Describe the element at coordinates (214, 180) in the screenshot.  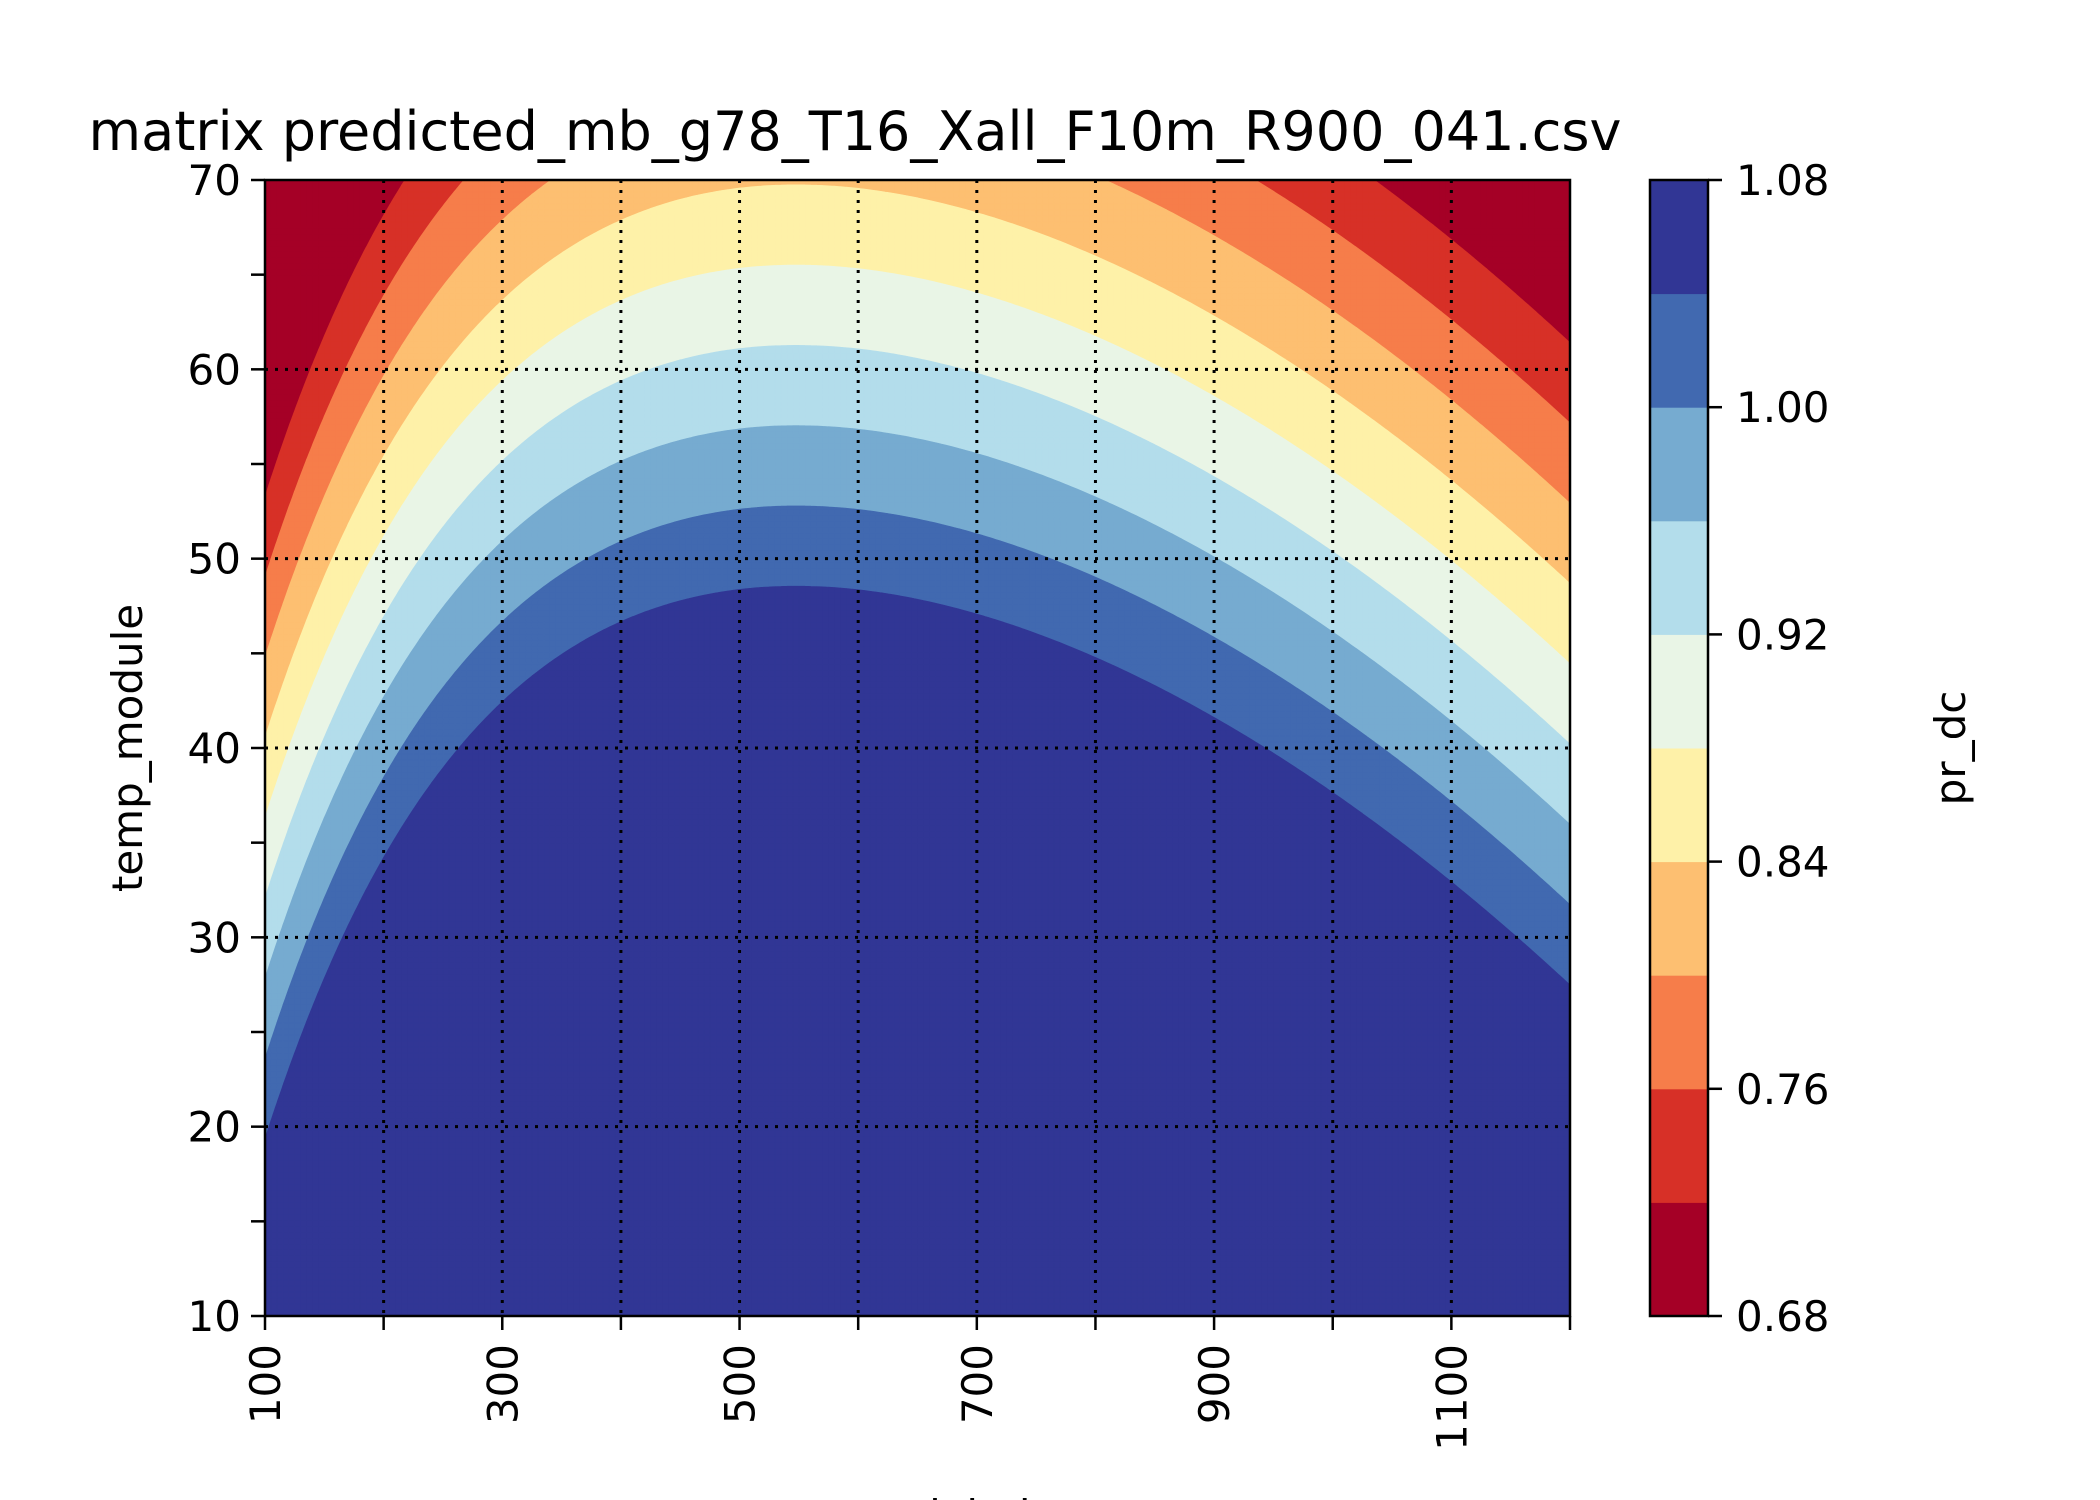
I see `y-tick-label: 70` at that location.